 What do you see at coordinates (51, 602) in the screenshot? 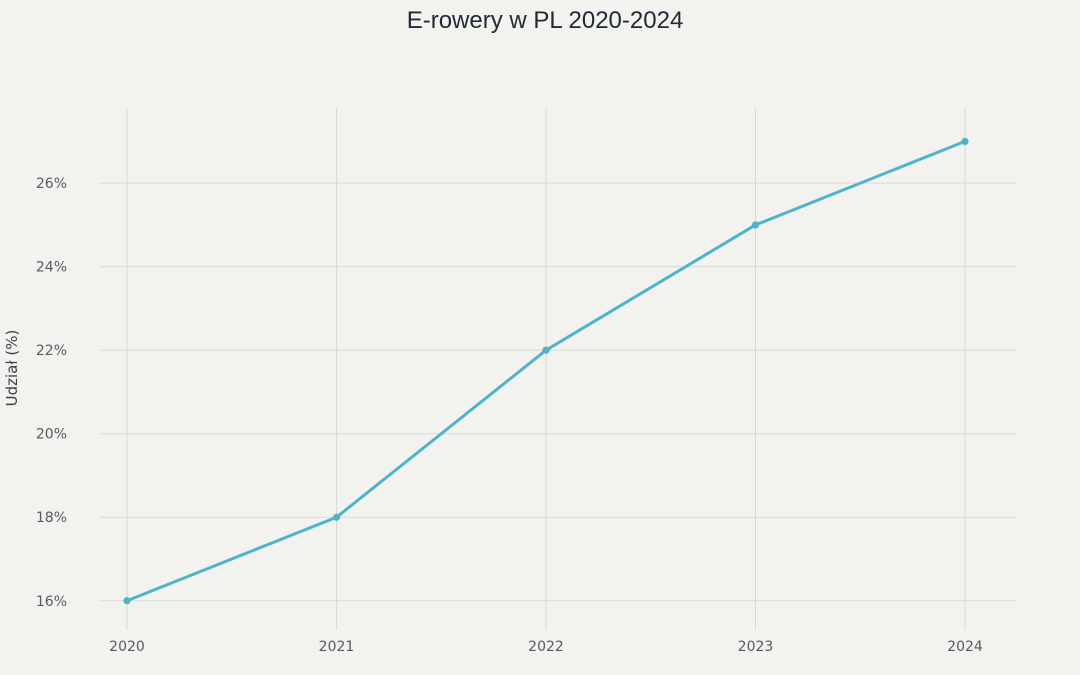
I see `y-tick-label: 16%` at bounding box center [51, 602].